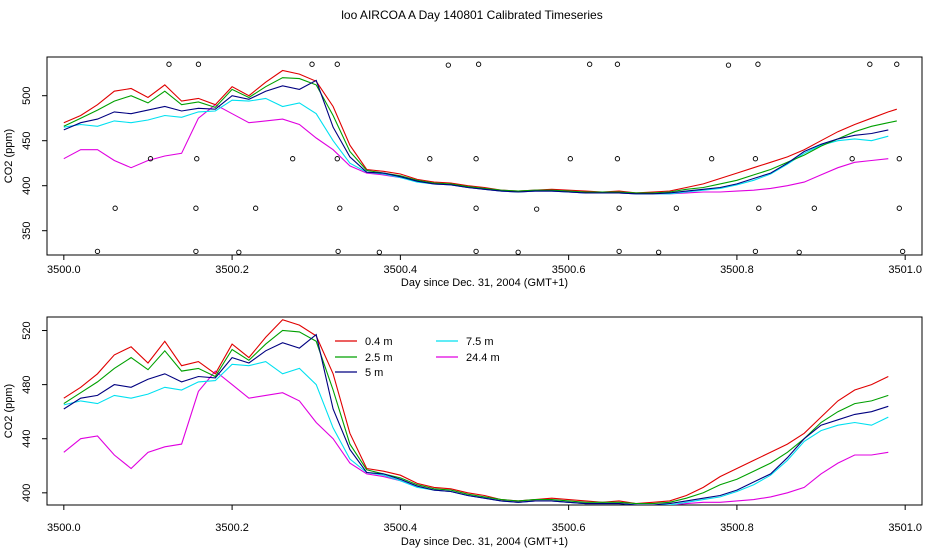 This screenshot has height=550, width=950. Describe the element at coordinates (374, 373) in the screenshot. I see `legend-label: 5 m` at that location.